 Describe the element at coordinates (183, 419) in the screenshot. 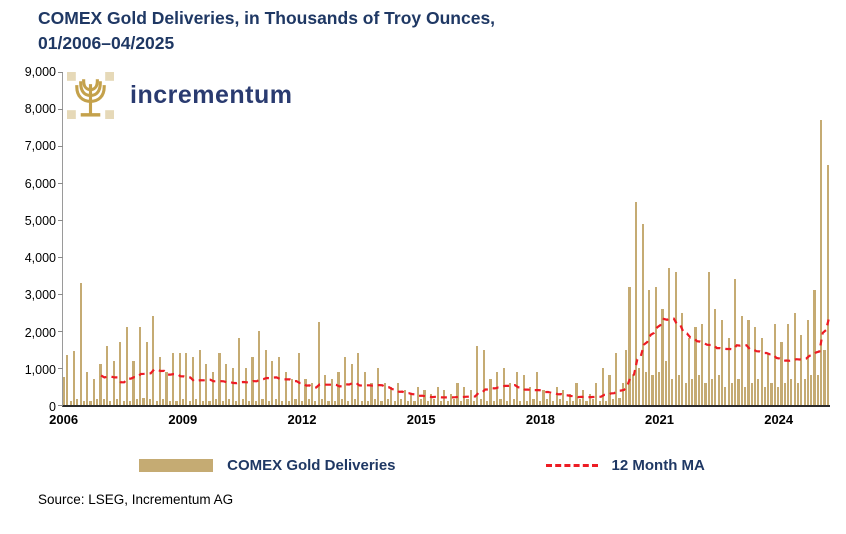

I see `x-axis-label: 2009` at that location.